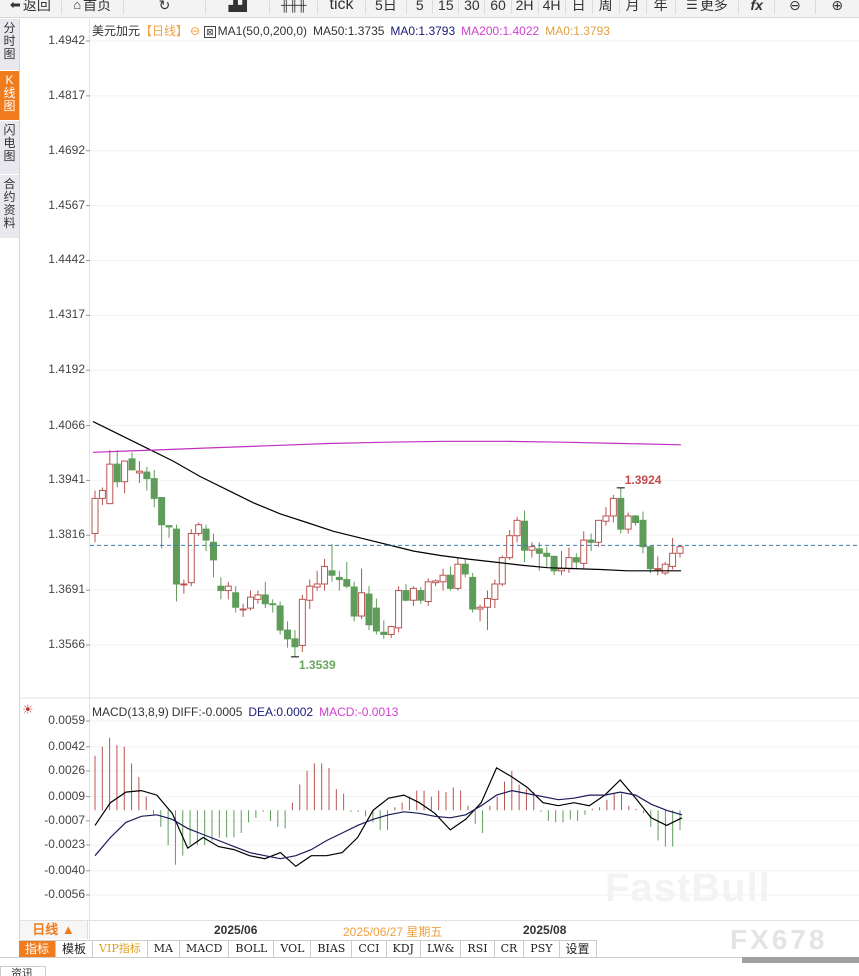 This screenshot has width=859, height=976. What do you see at coordinates (66, 795) in the screenshot?
I see `macd-tick-label: 0.0009` at bounding box center [66, 795].